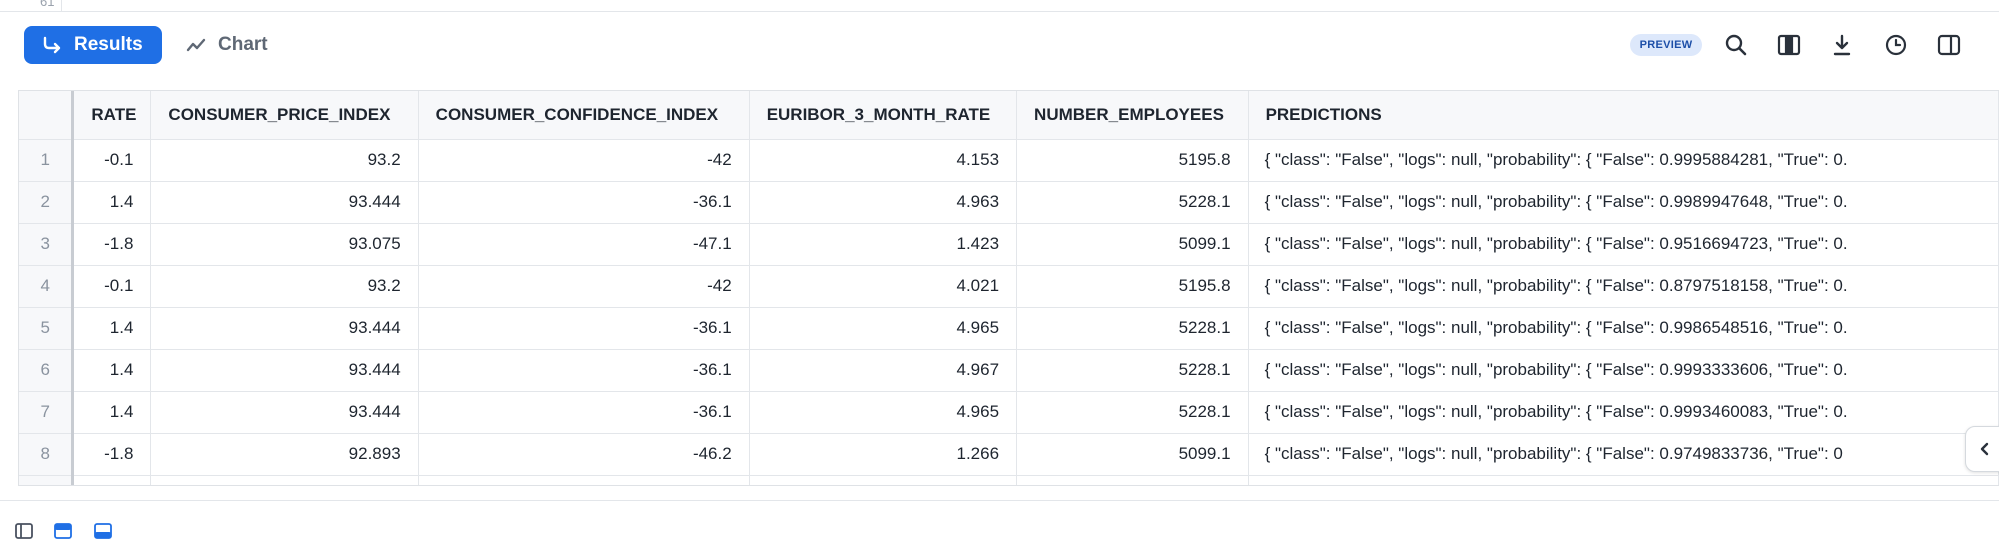  What do you see at coordinates (1009, 480) in the screenshot?
I see `table-row-partial` at bounding box center [1009, 480].